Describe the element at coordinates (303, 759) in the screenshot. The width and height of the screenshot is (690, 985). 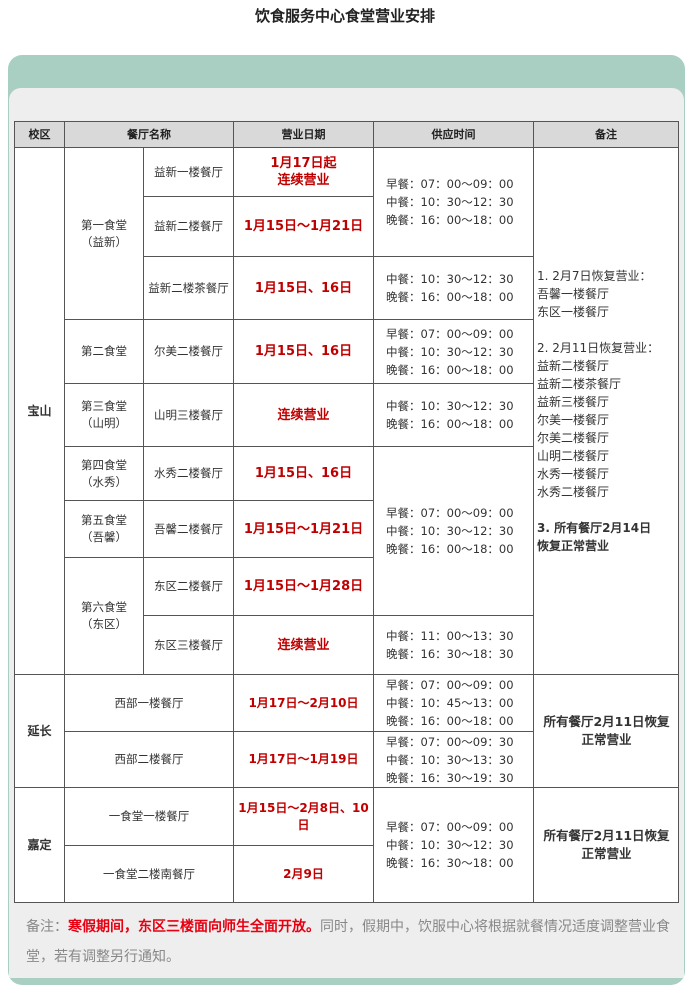
I see `date-cell: 1月17日～1月19日` at that location.